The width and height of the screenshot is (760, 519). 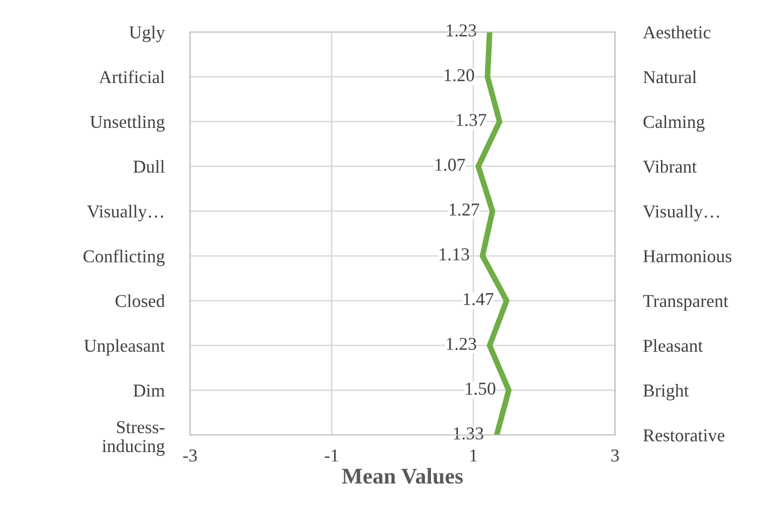 What do you see at coordinates (455, 254) in the screenshot?
I see `data-label: 1.13` at bounding box center [455, 254].